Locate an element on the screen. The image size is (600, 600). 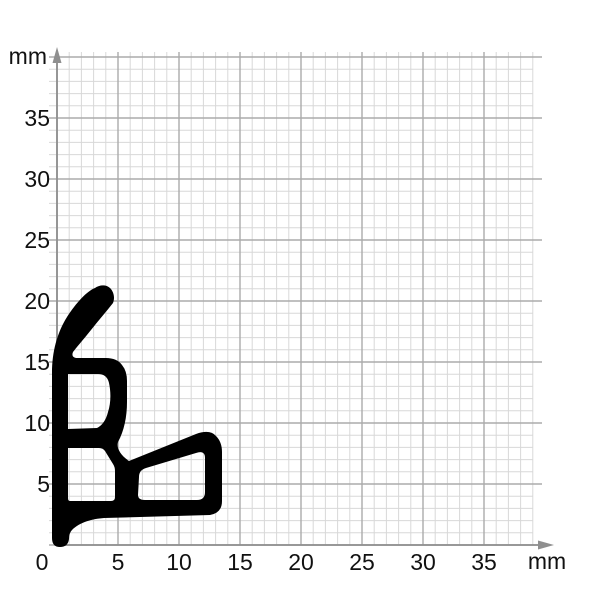
y-tick-label: 10 is located at coordinates (37, 423).